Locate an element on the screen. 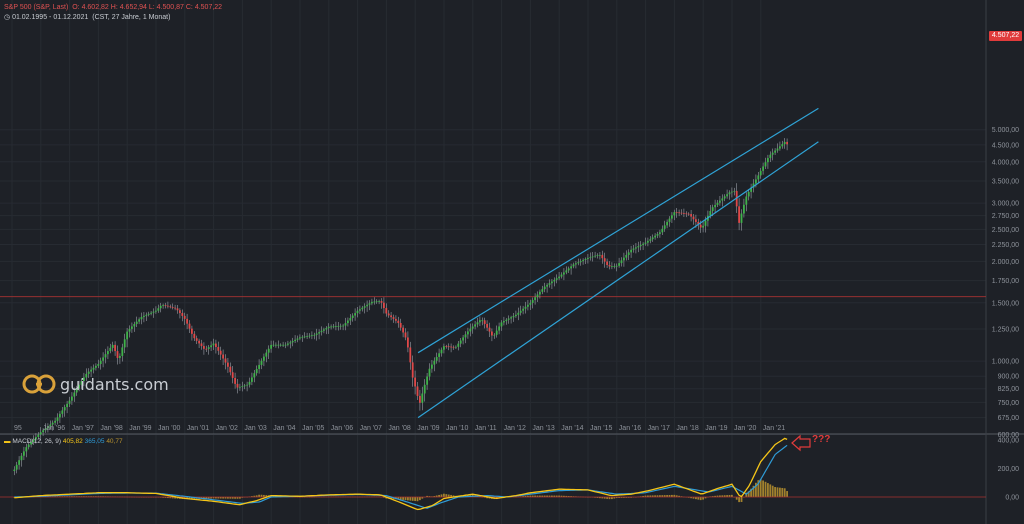 The width and height of the screenshot is (1024, 524). y-tick-label: 2.250,00 is located at coordinates (1005, 245).